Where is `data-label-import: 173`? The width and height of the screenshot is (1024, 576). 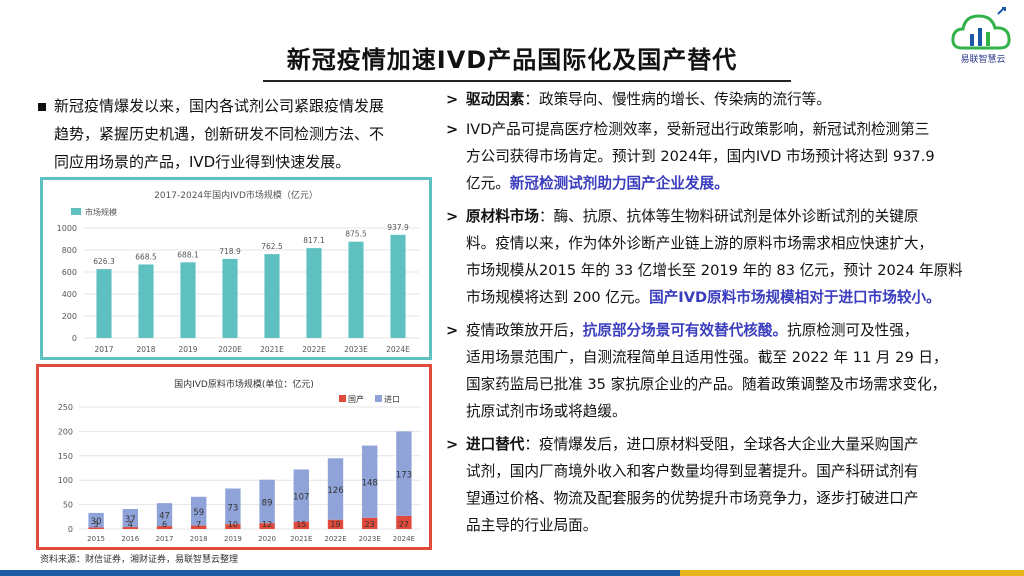
data-label-import: 173 is located at coordinates (404, 476).